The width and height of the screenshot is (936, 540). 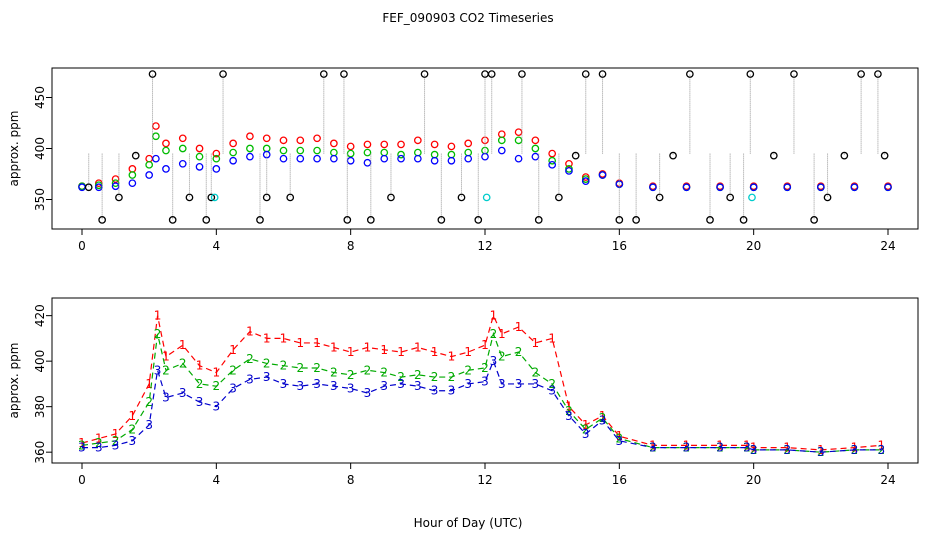 I want to click on x-tick-label: 4, so click(x=217, y=480).